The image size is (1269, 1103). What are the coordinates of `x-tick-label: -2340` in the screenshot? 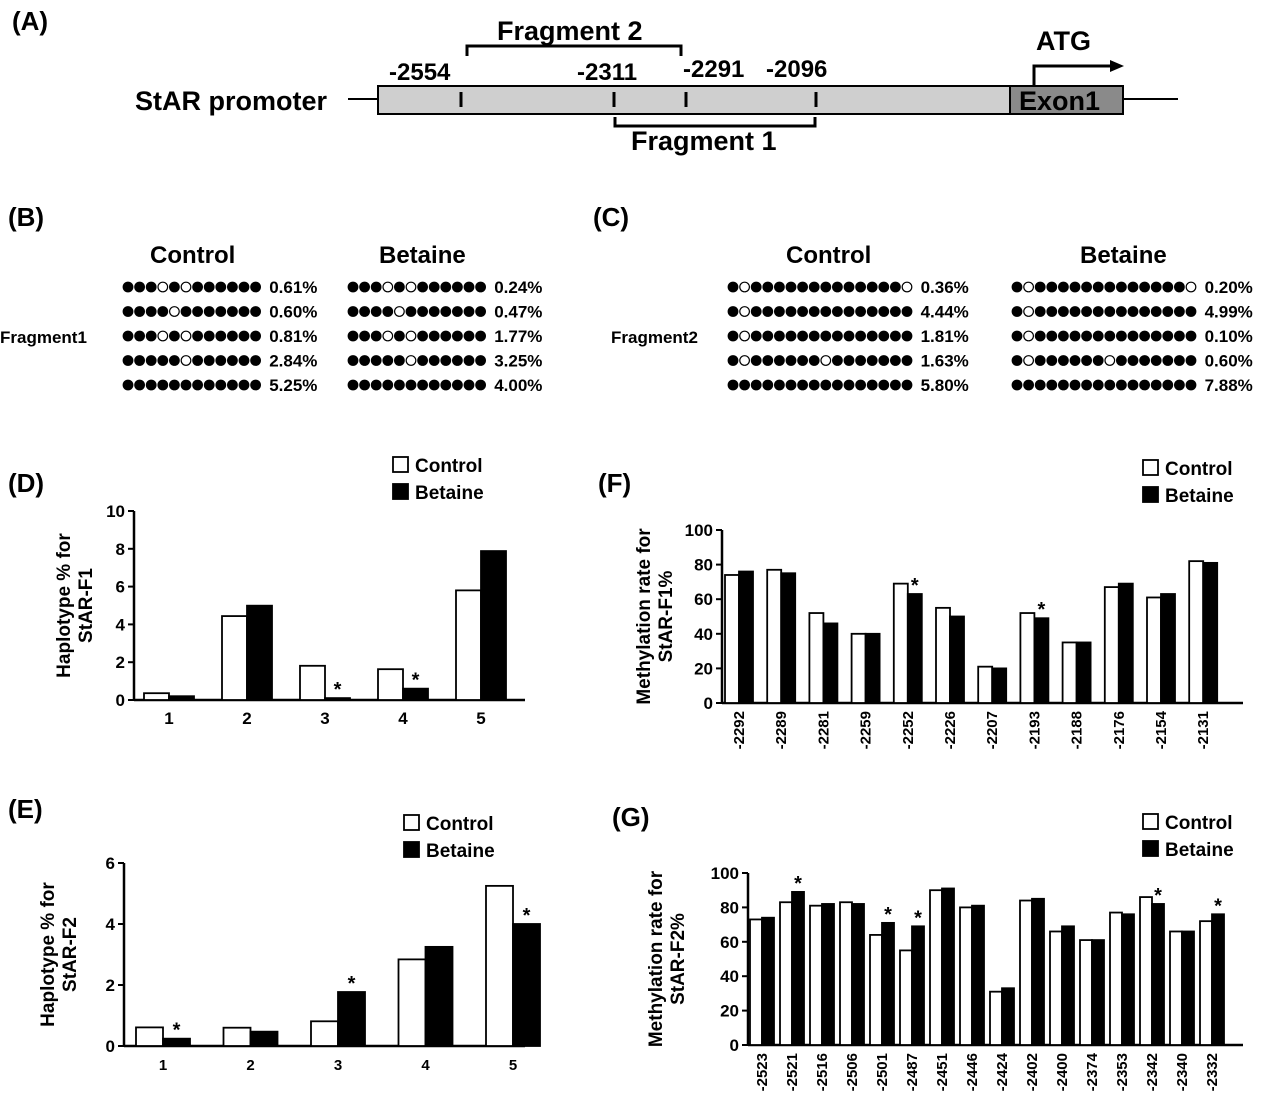 It's located at (1182, 1072).